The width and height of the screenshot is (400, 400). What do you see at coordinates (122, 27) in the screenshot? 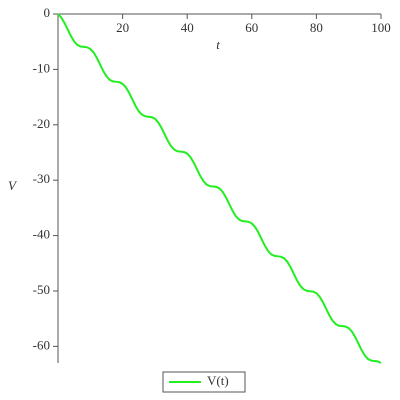
I see `x-tick-label: 20` at bounding box center [122, 27].